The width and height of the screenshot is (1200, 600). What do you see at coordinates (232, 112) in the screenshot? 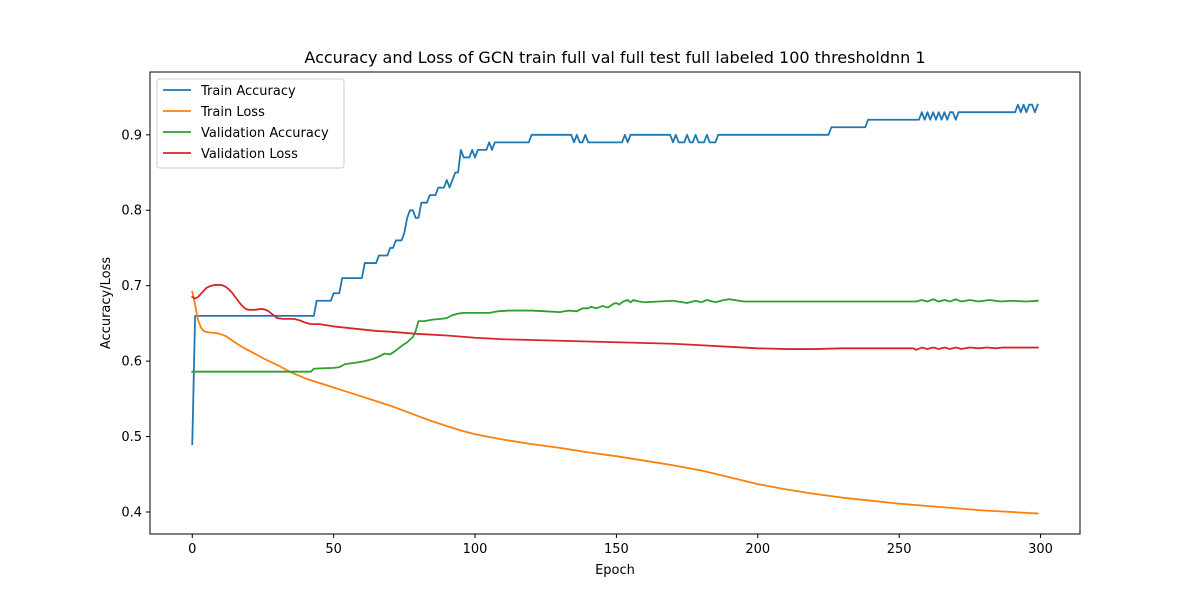
I see `legend-entry: Train Loss` at bounding box center [232, 112].